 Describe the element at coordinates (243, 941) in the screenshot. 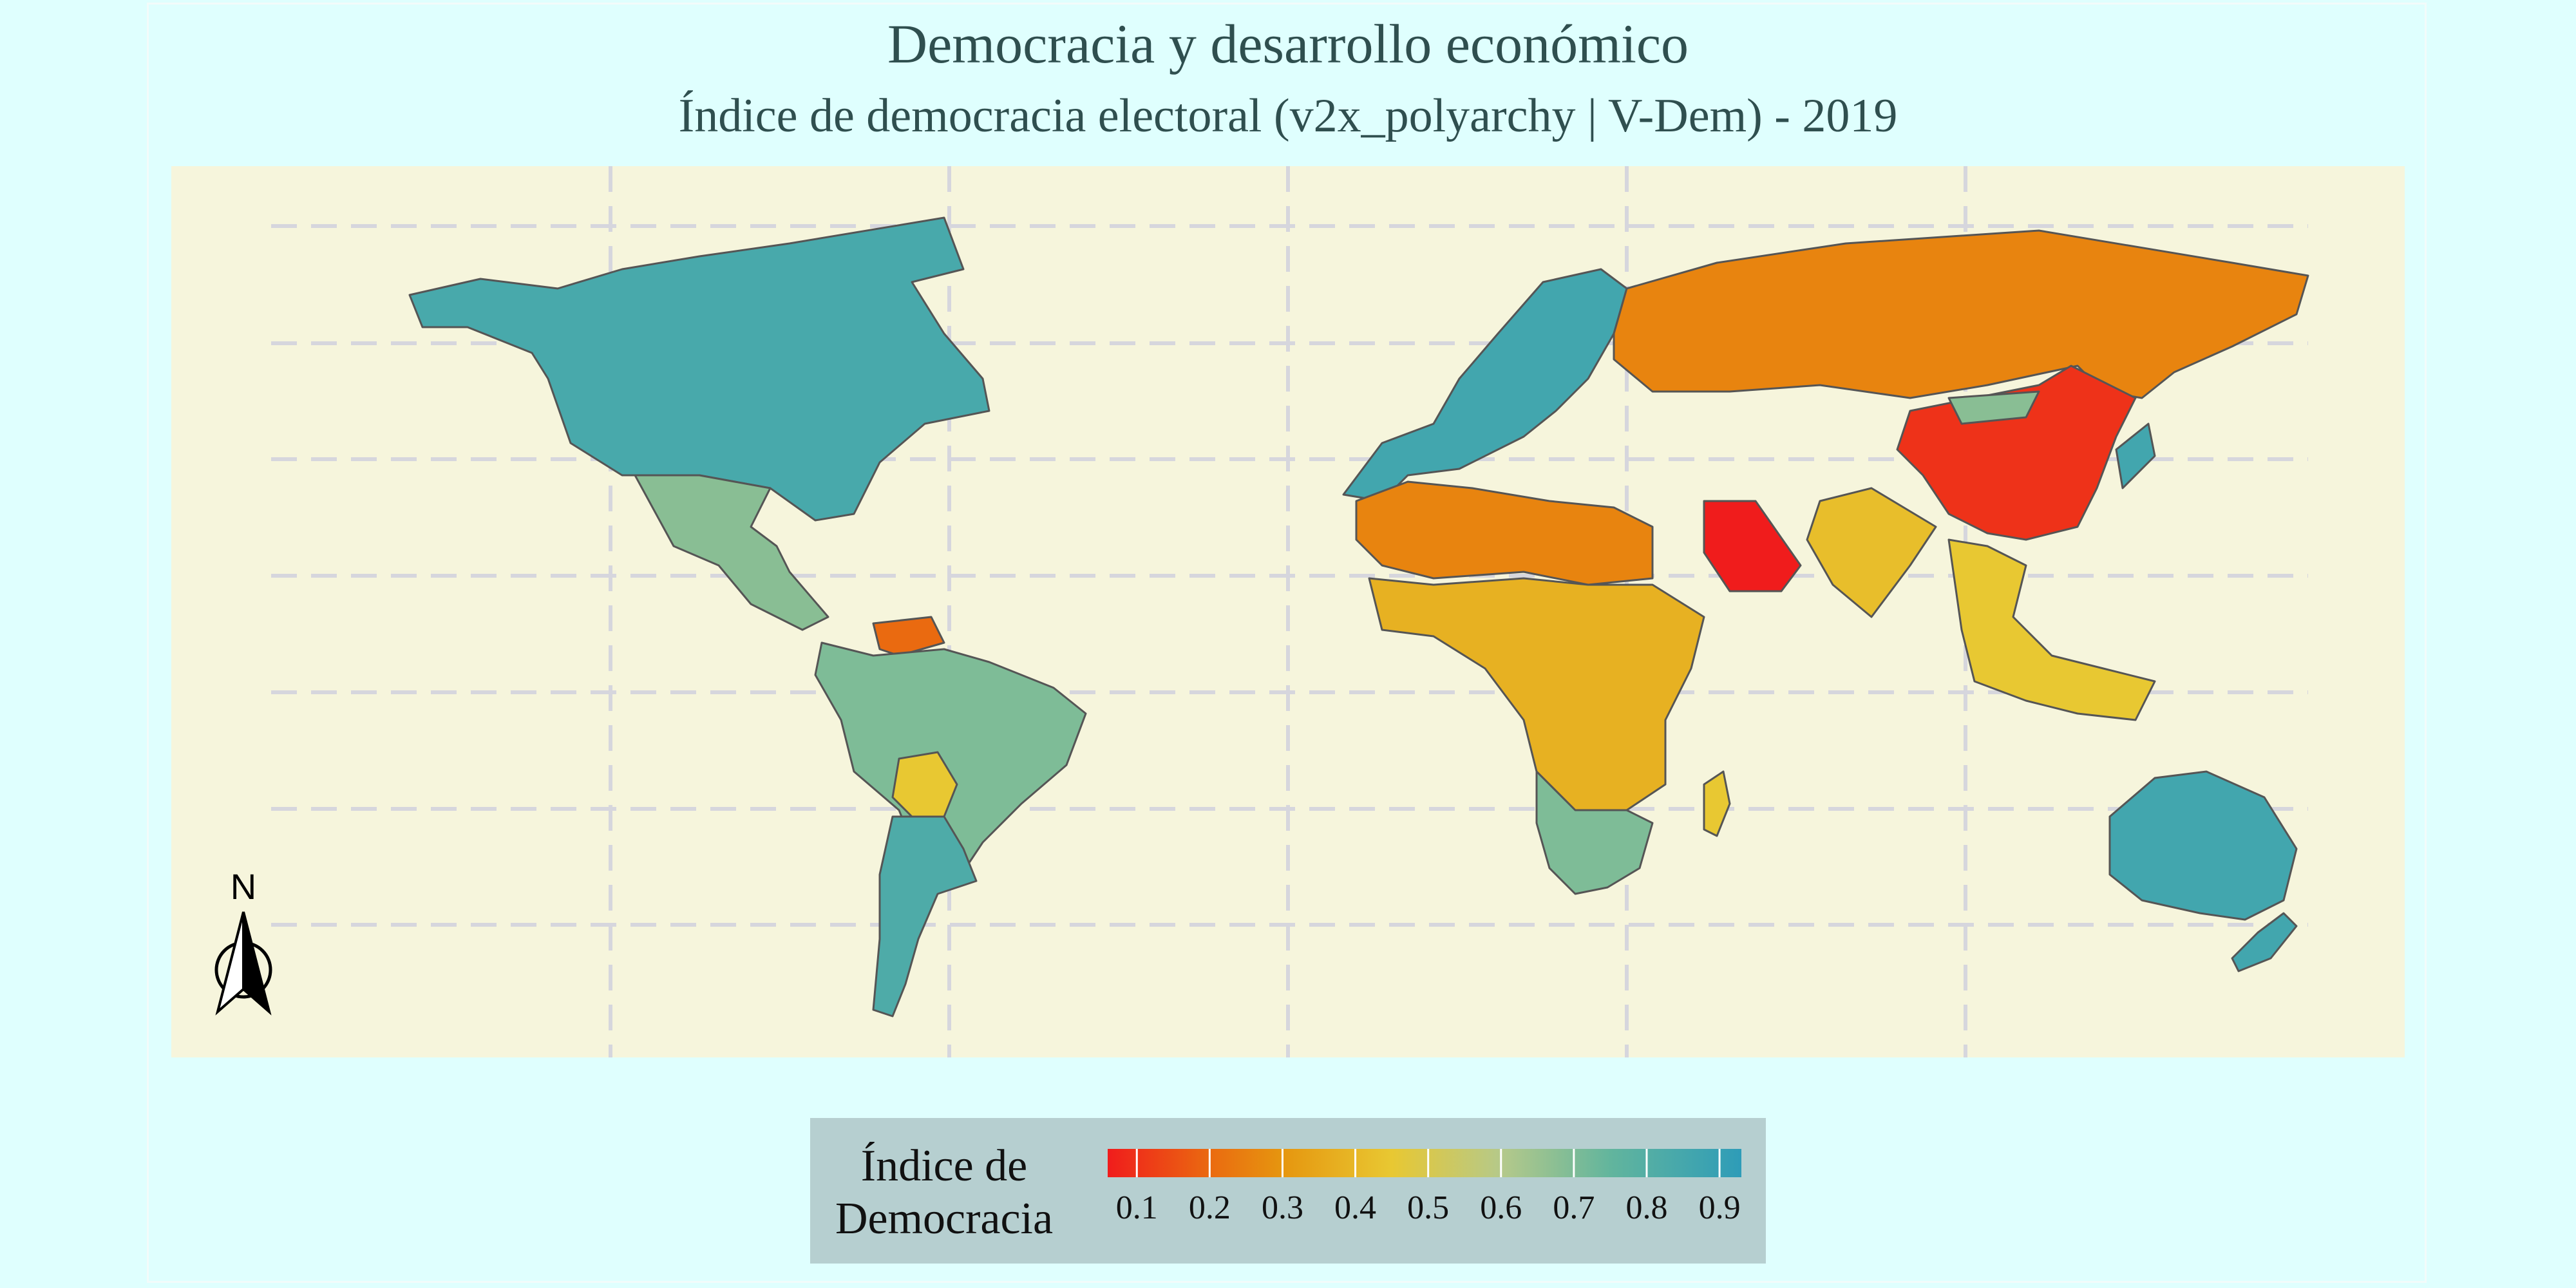

I see `north-arrow: N` at that location.